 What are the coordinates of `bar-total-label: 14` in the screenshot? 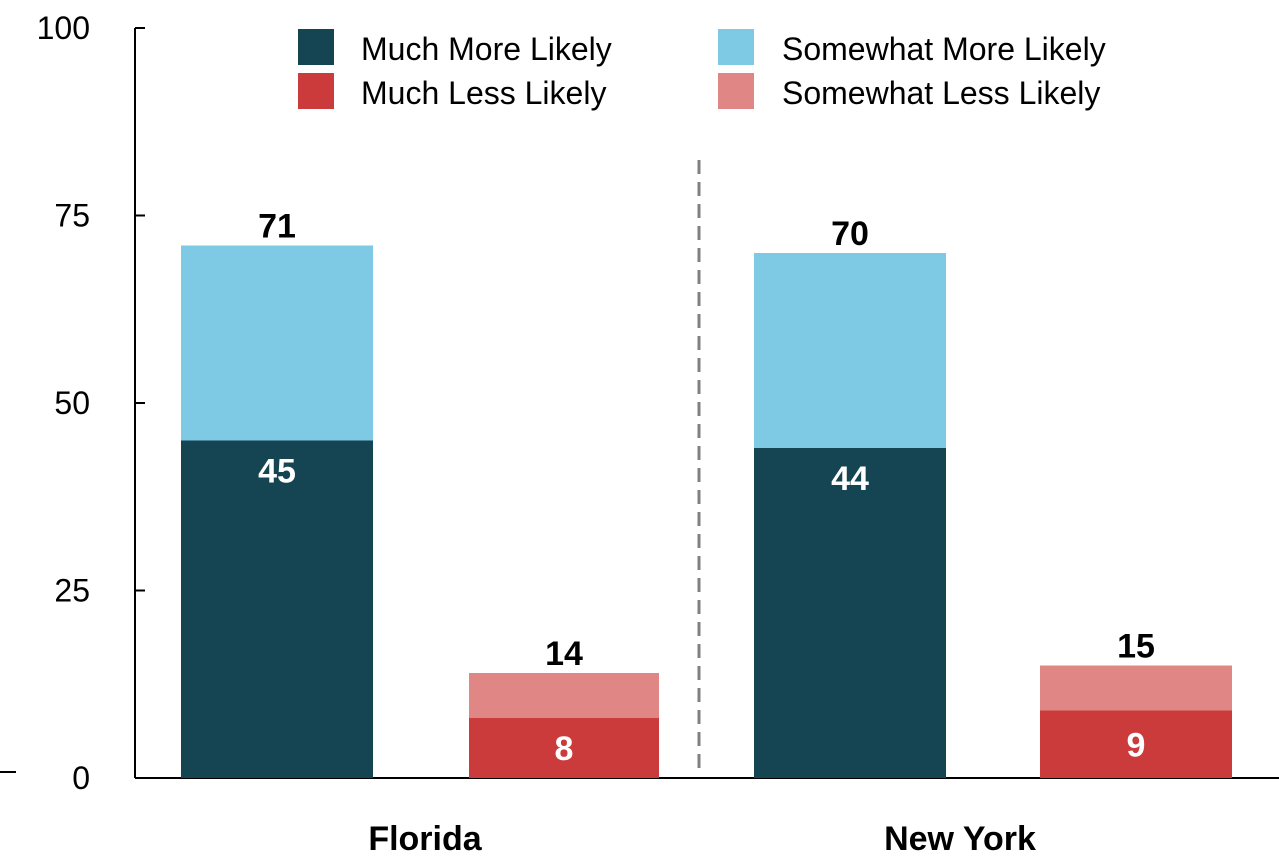 It's located at (564, 654).